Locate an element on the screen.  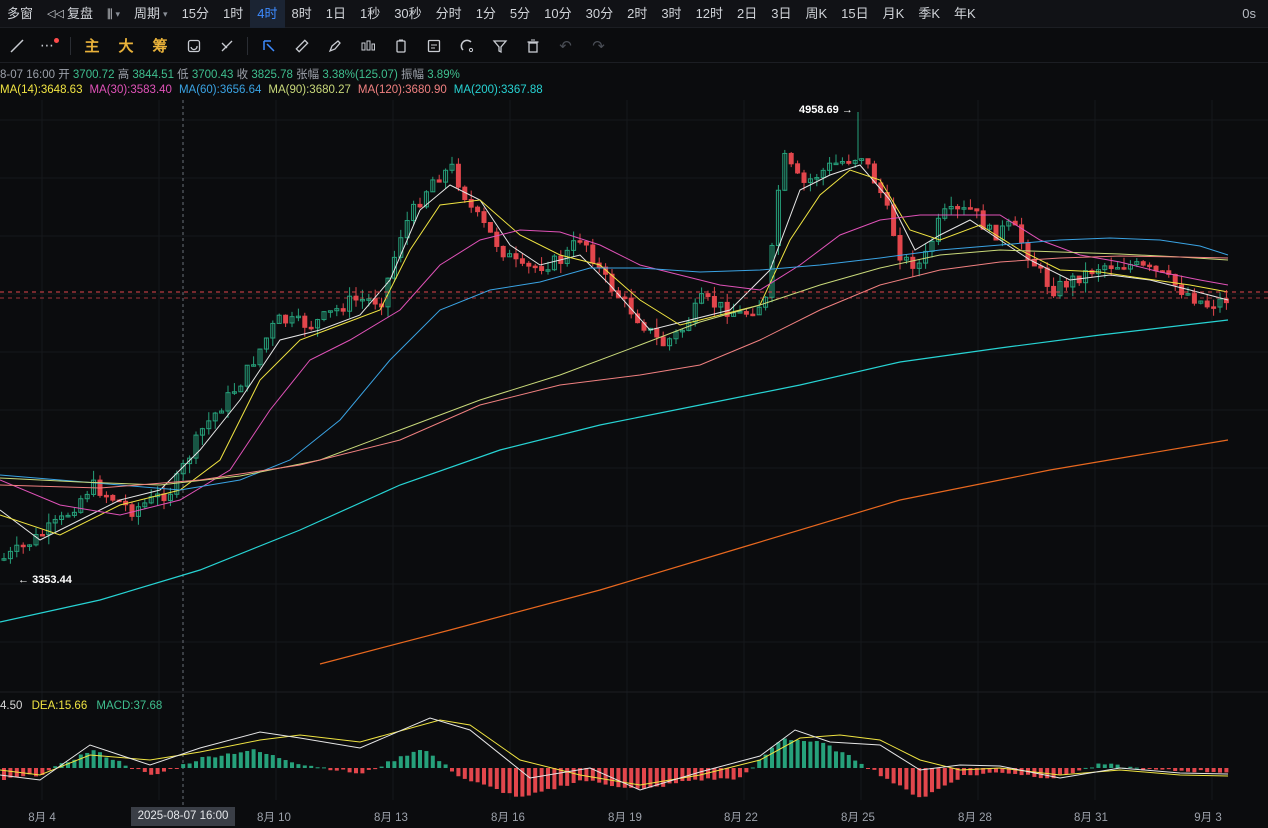
replay-button: ◁◁ 复盘 is located at coordinates (70, 14).